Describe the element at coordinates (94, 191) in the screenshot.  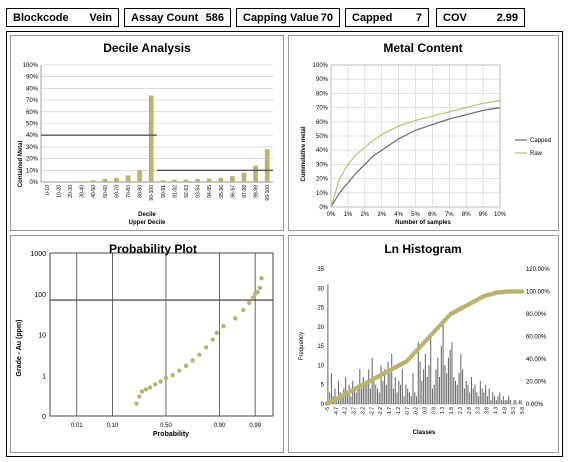
I see `decile-x-tick: 40-50` at that location.